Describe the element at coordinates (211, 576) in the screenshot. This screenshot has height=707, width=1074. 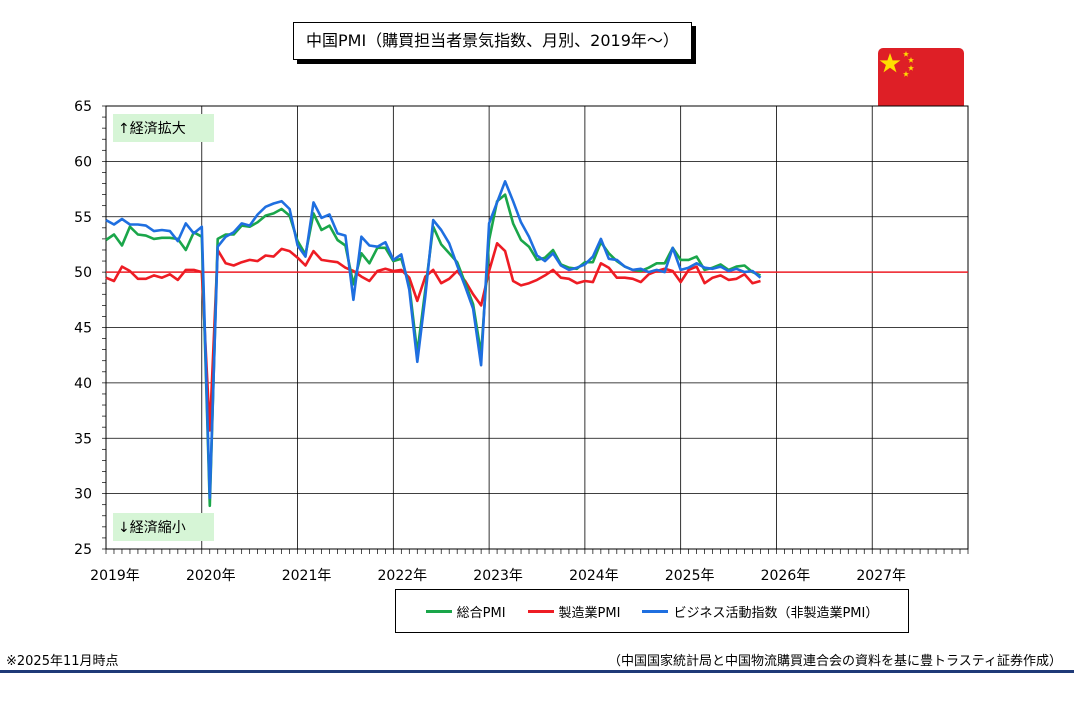
I see `x-tick-label: 2020年` at that location.